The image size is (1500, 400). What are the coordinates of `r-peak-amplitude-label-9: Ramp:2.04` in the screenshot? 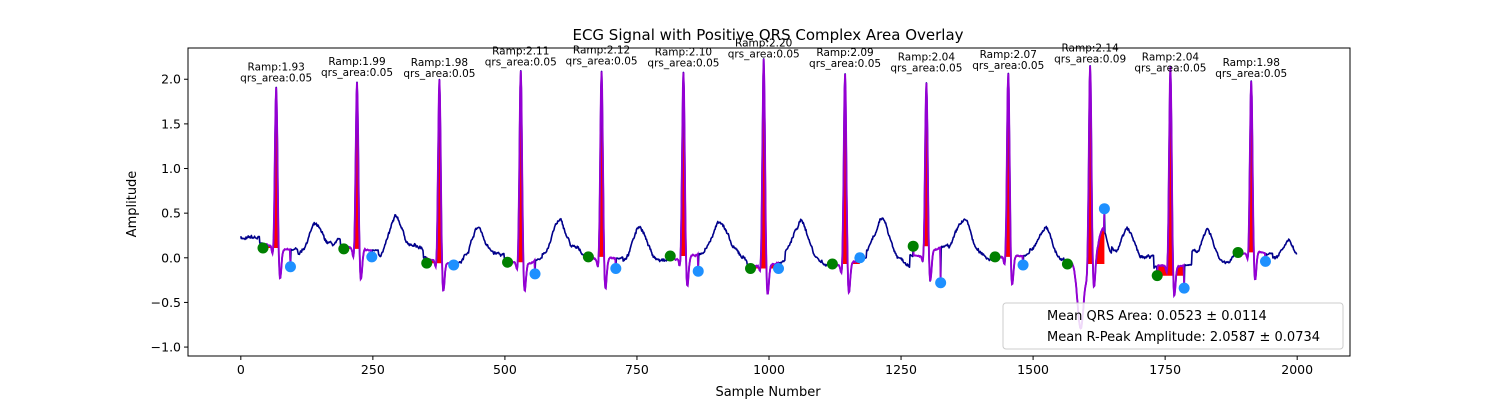 It's located at (927, 58).